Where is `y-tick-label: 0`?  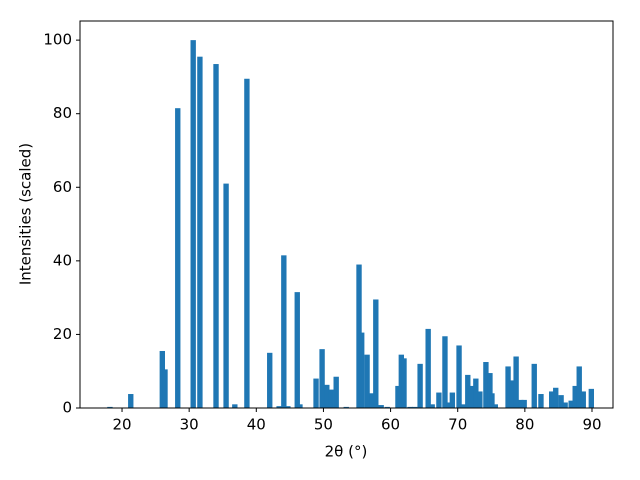
y-tick-label: 0 is located at coordinates (67, 408).